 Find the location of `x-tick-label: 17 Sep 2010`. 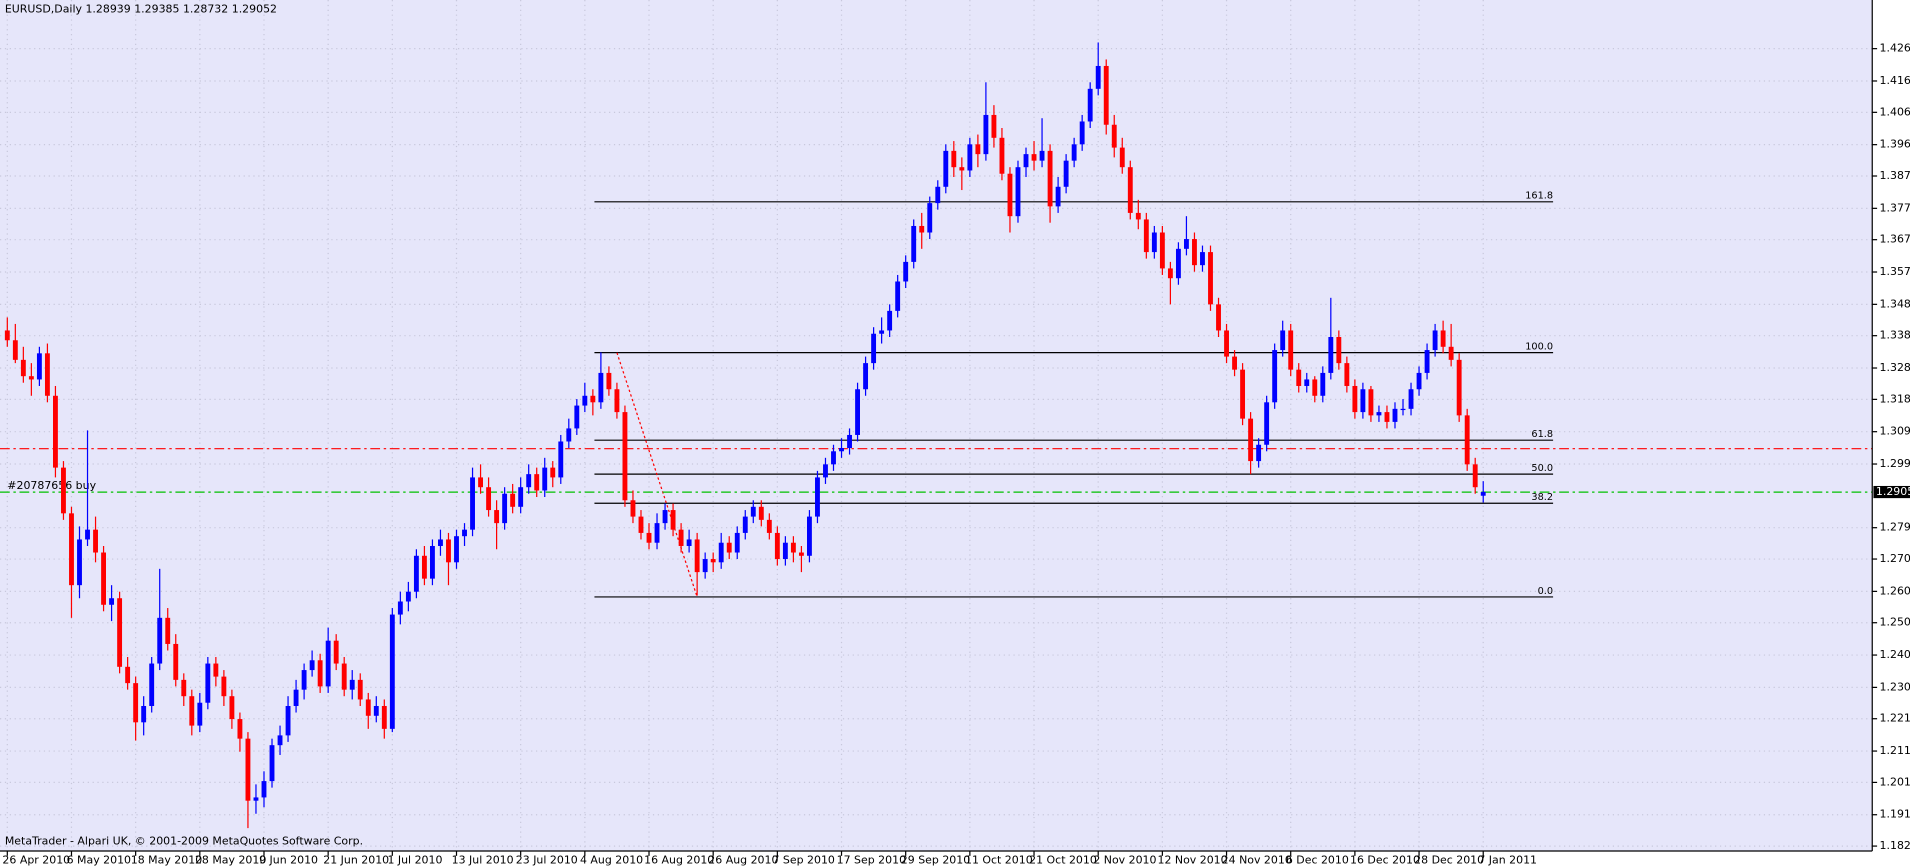

x-tick-label: 17 Sep 2010 is located at coordinates (871, 860).